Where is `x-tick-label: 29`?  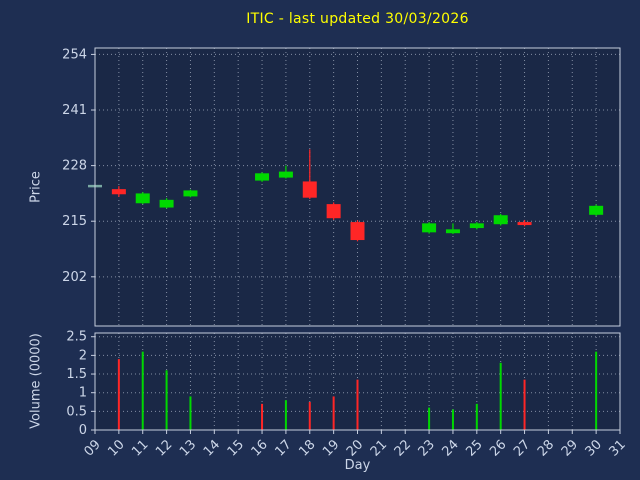
x-tick-label: 29 is located at coordinates (570, 448).